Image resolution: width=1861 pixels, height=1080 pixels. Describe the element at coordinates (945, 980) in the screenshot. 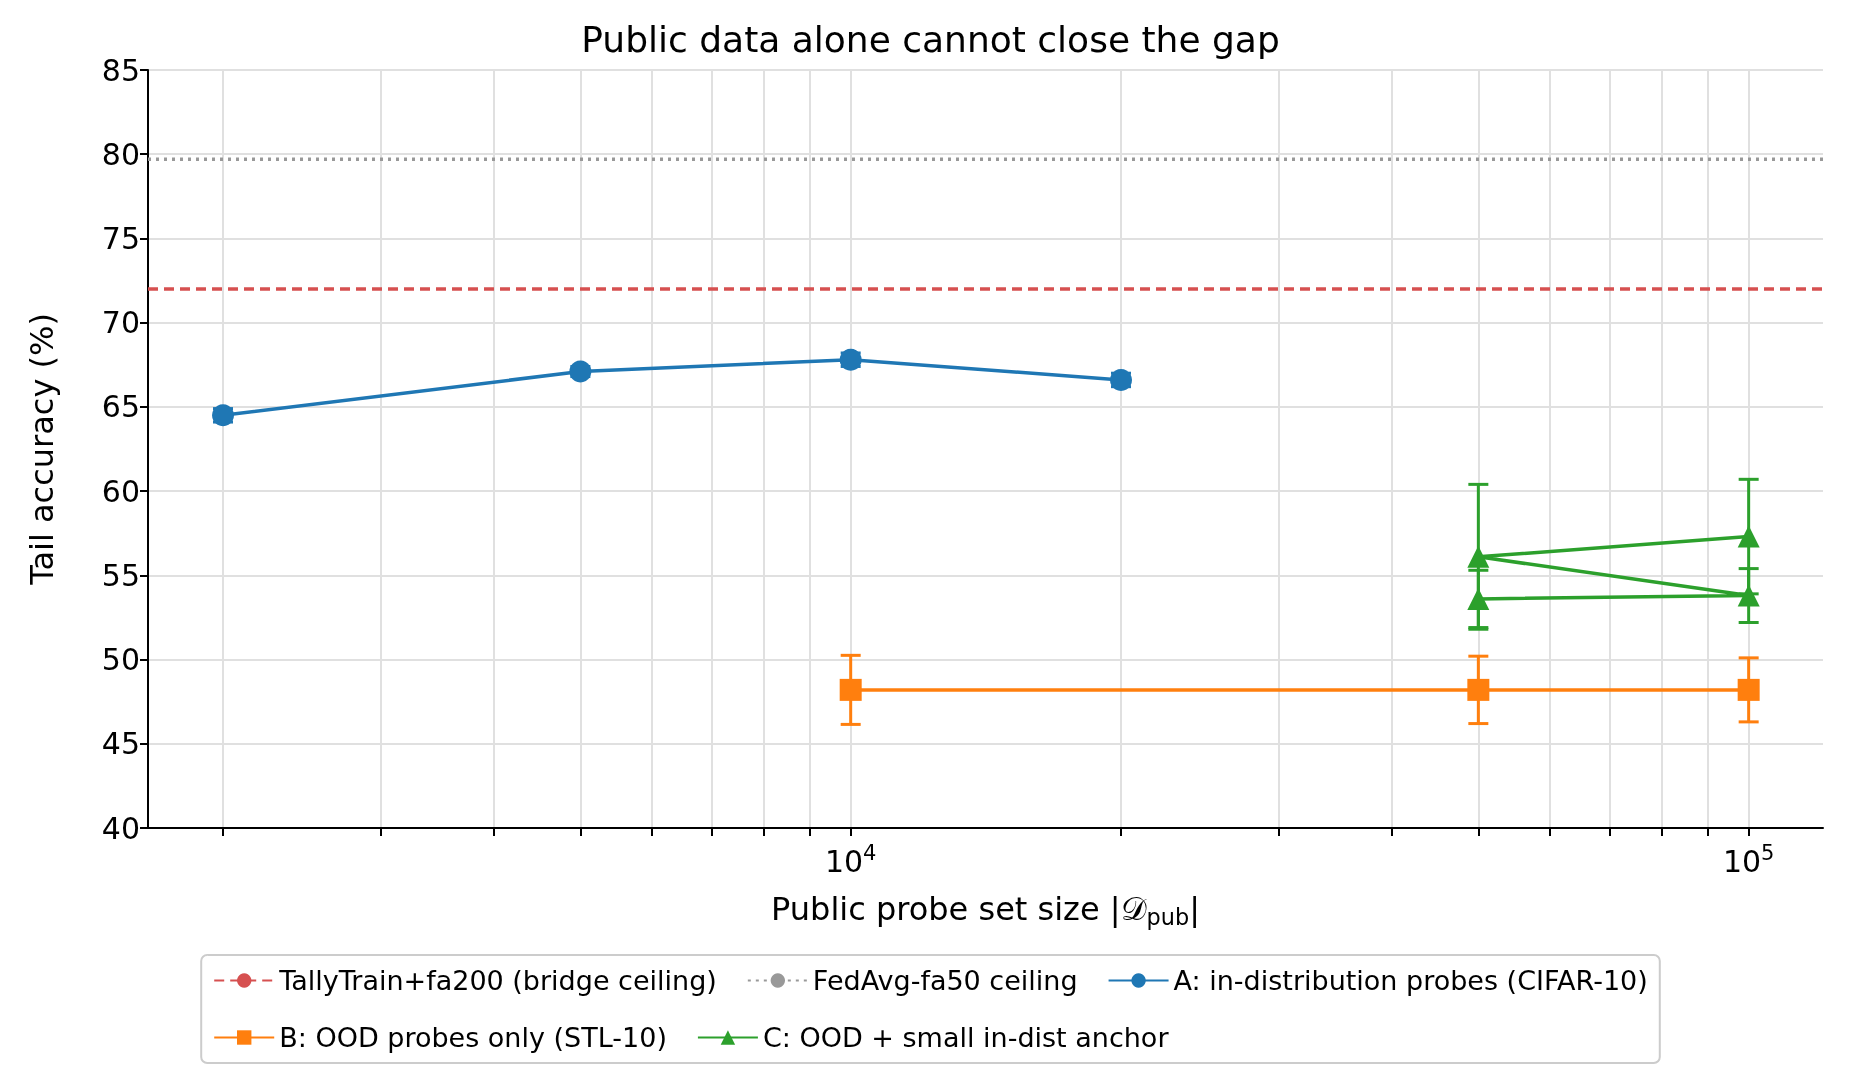

I see `legend-label: FedAvg-fa50 ceiling` at that location.